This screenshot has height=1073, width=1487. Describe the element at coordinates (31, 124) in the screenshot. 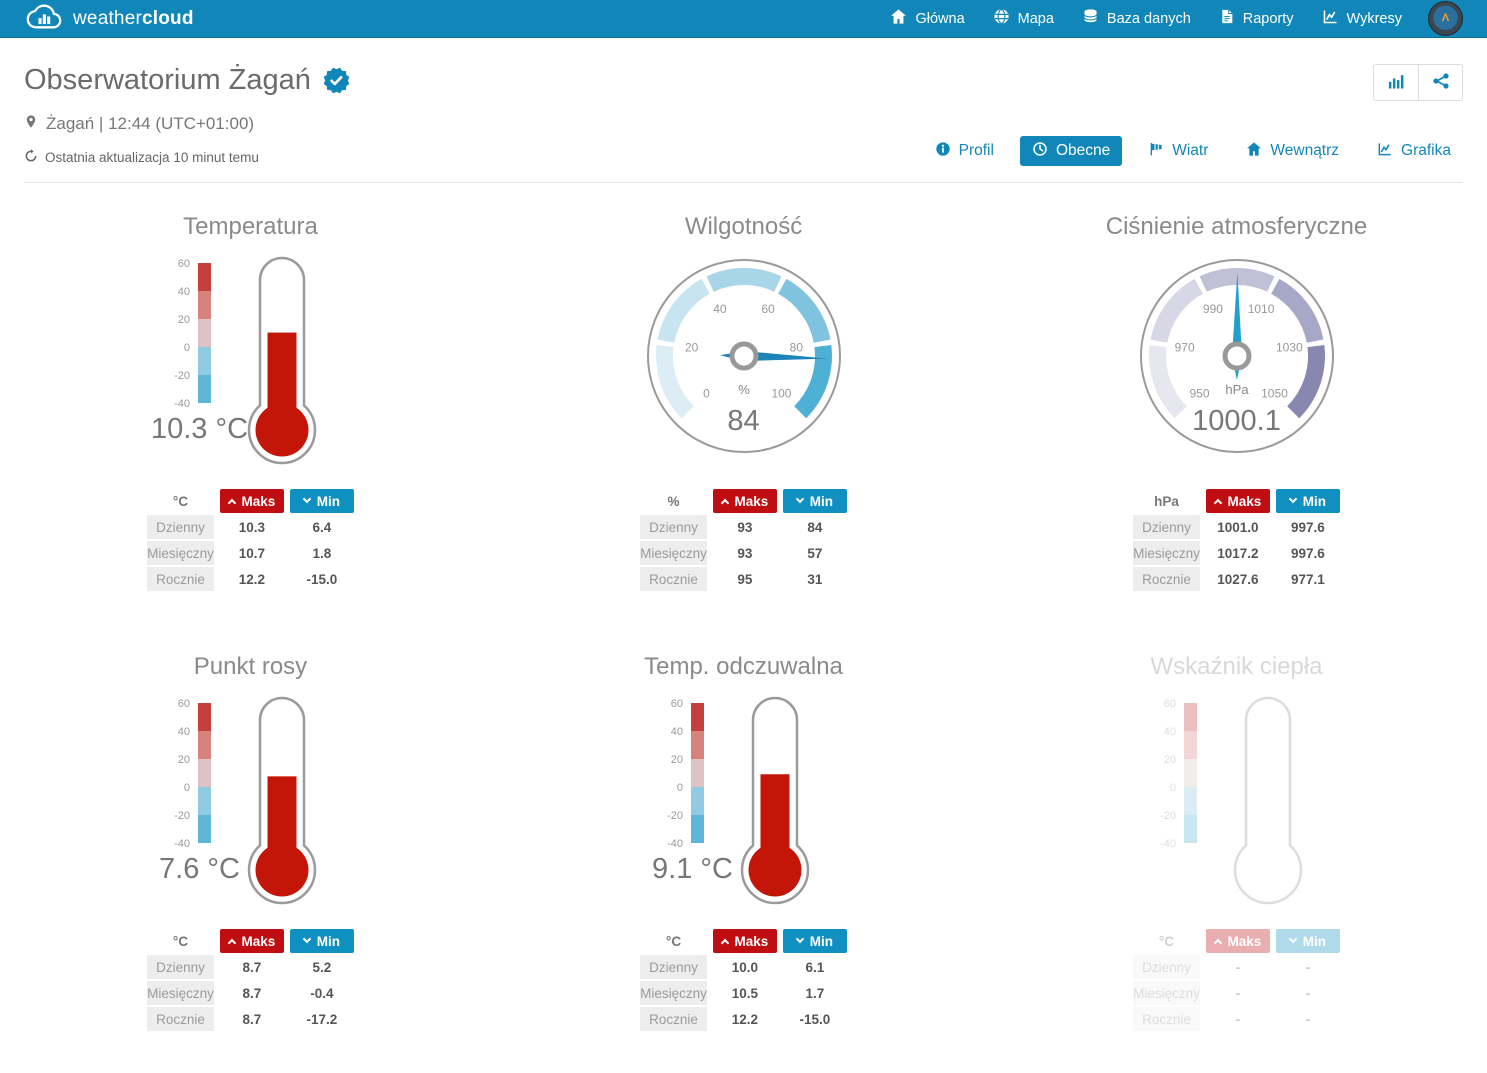

I see `location-pin-icon` at that location.